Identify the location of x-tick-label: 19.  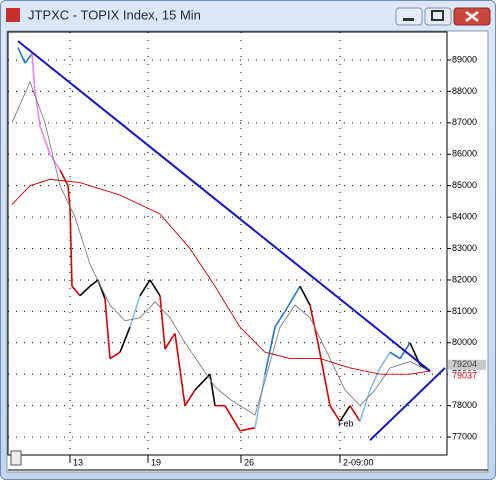
(156, 462).